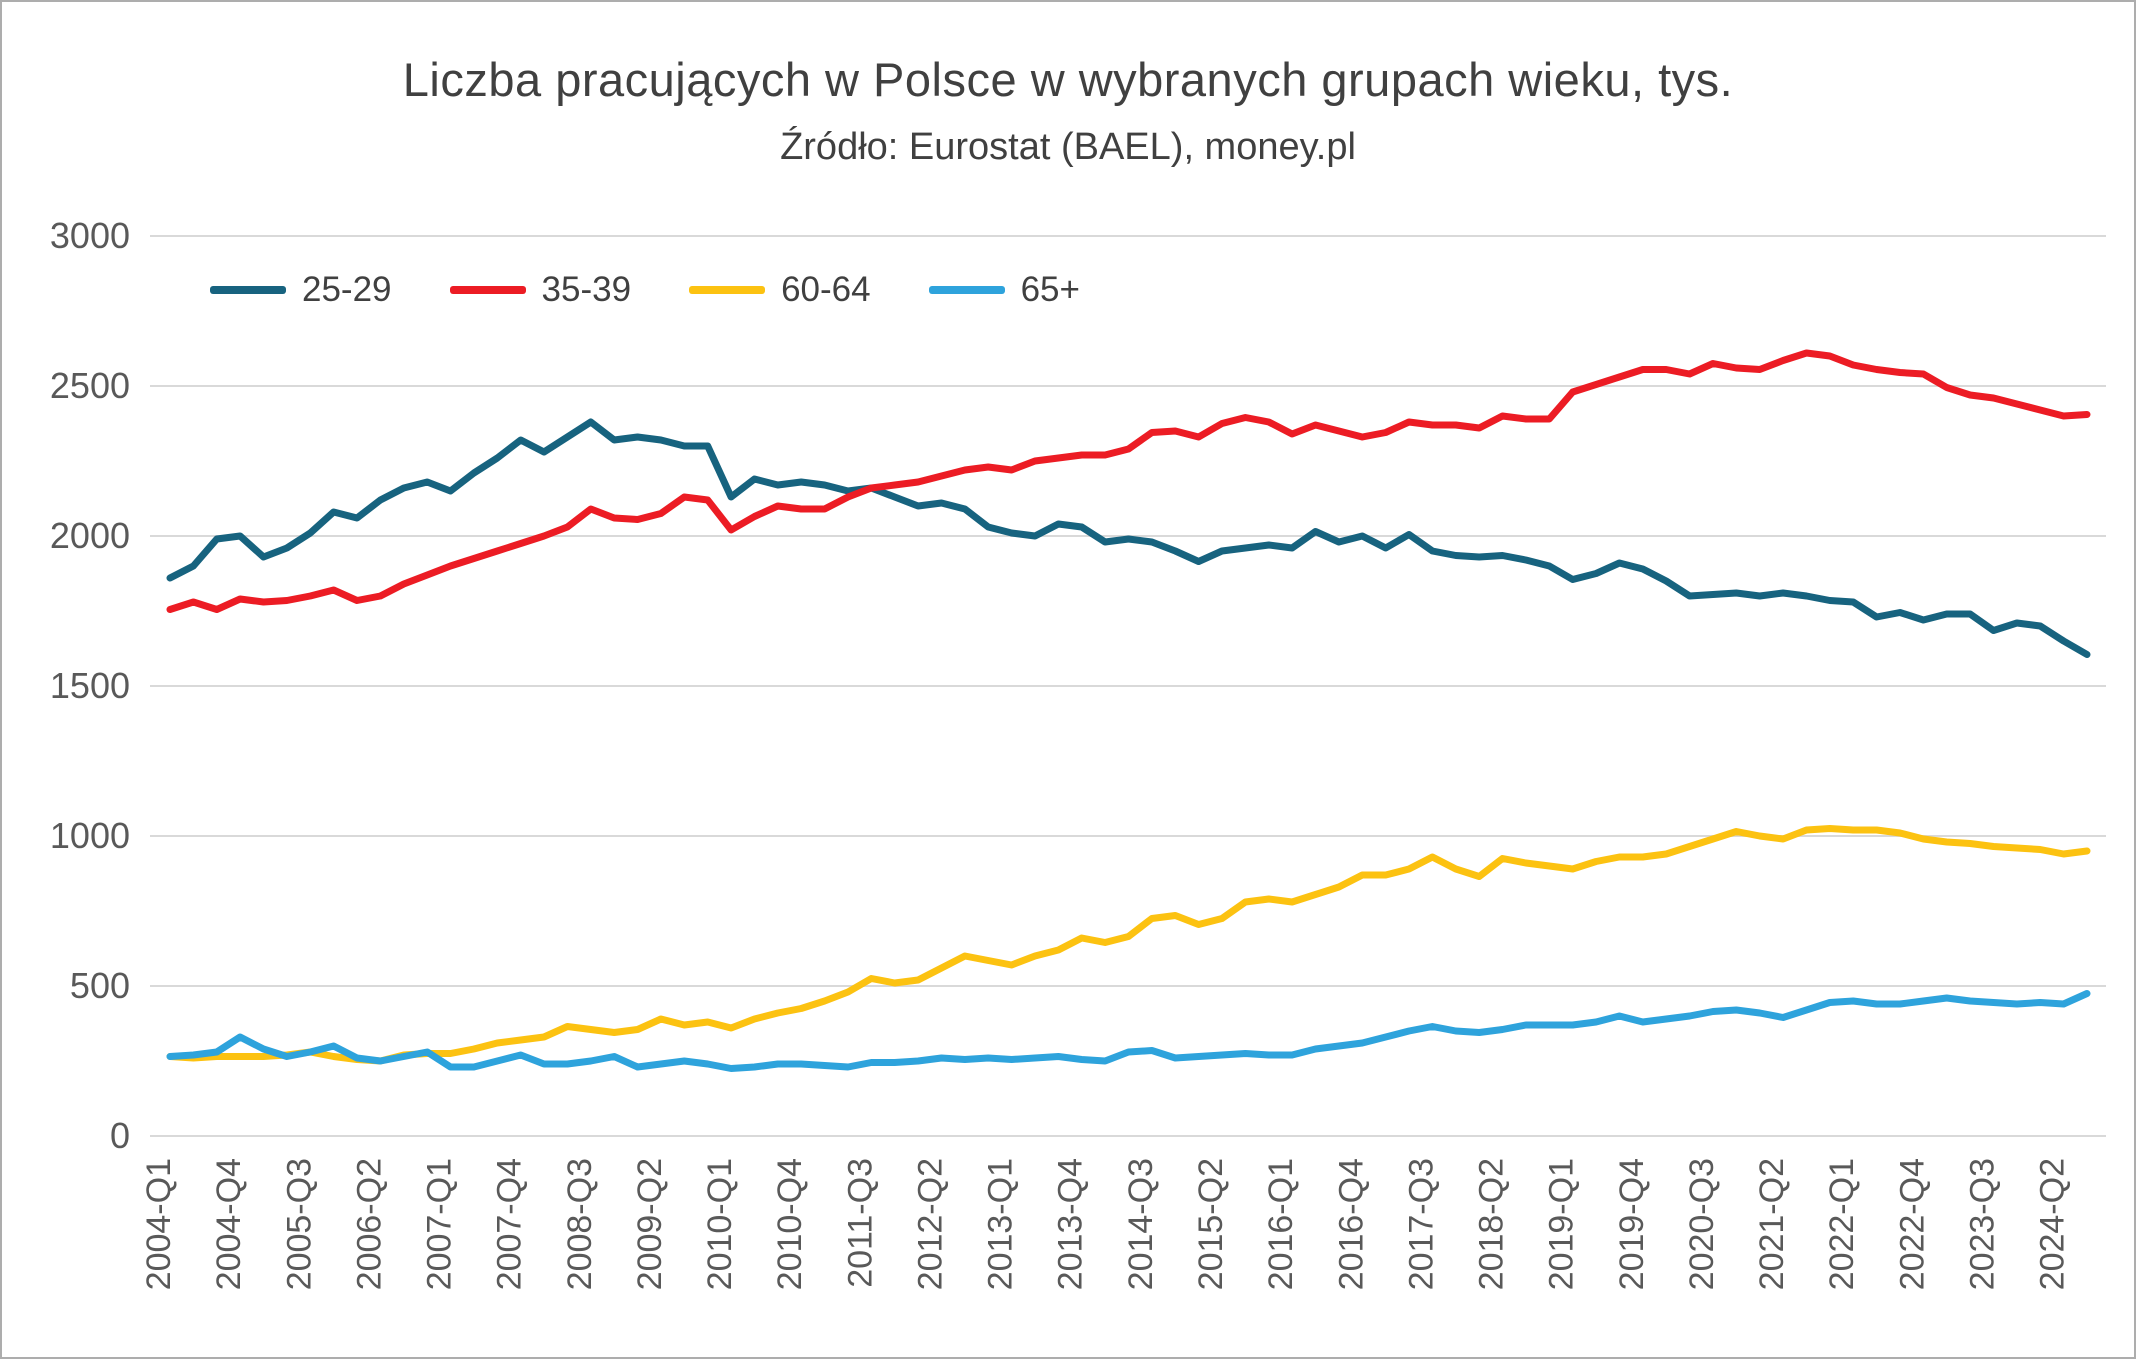 The width and height of the screenshot is (2136, 1359). Describe the element at coordinates (100, 985) in the screenshot. I see `y-axis-tick-label: 500` at that location.